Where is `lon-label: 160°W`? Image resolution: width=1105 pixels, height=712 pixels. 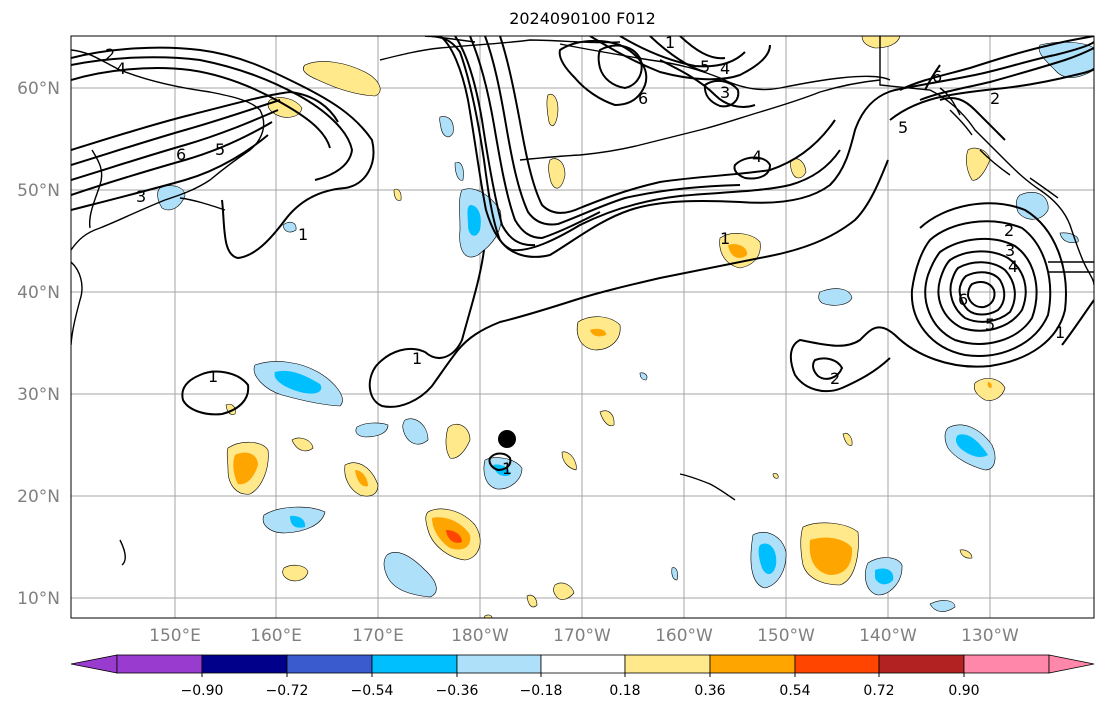 lon-label: 160°W is located at coordinates (684, 636).